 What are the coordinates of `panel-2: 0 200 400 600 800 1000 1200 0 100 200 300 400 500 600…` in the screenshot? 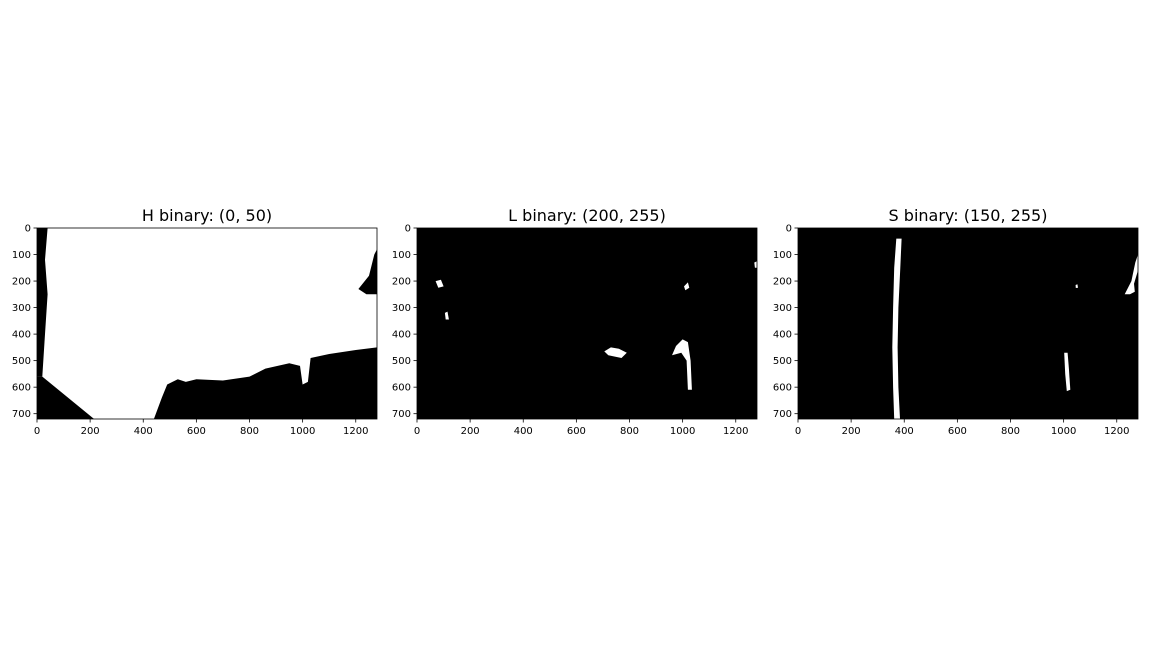 It's located at (575, 321).